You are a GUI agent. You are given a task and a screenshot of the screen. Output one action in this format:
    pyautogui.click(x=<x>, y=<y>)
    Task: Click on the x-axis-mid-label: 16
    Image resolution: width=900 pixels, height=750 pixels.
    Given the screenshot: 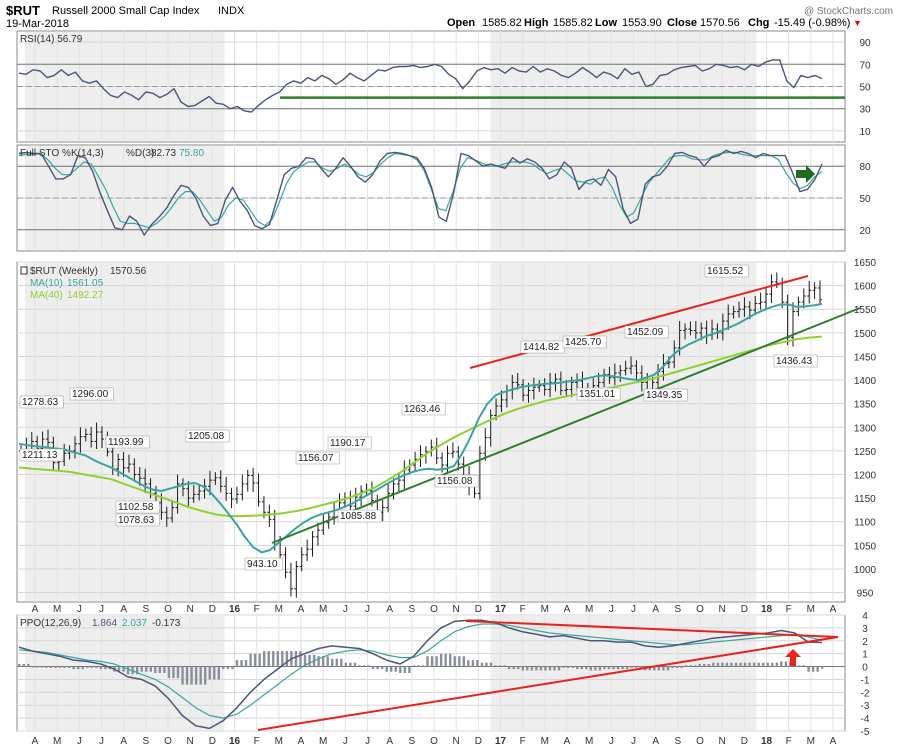 What is the action you would take?
    pyautogui.click(x=235, y=609)
    